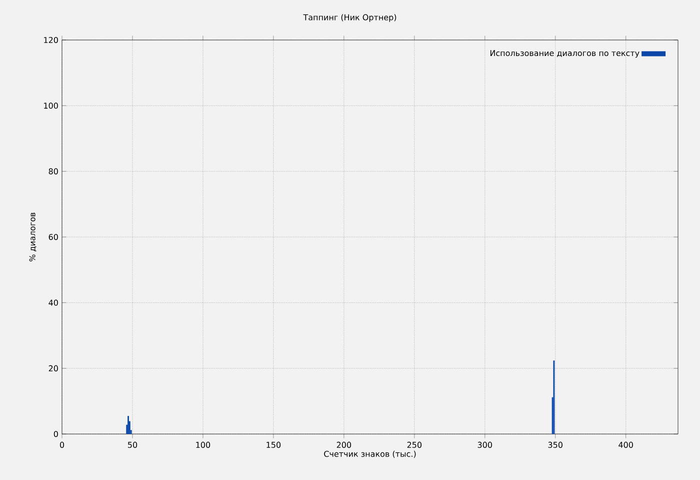 The height and width of the screenshot is (480, 700). What do you see at coordinates (349, 18) in the screenshot?
I see `chart-title: Таппинг (Ник Ортнер)` at bounding box center [349, 18].